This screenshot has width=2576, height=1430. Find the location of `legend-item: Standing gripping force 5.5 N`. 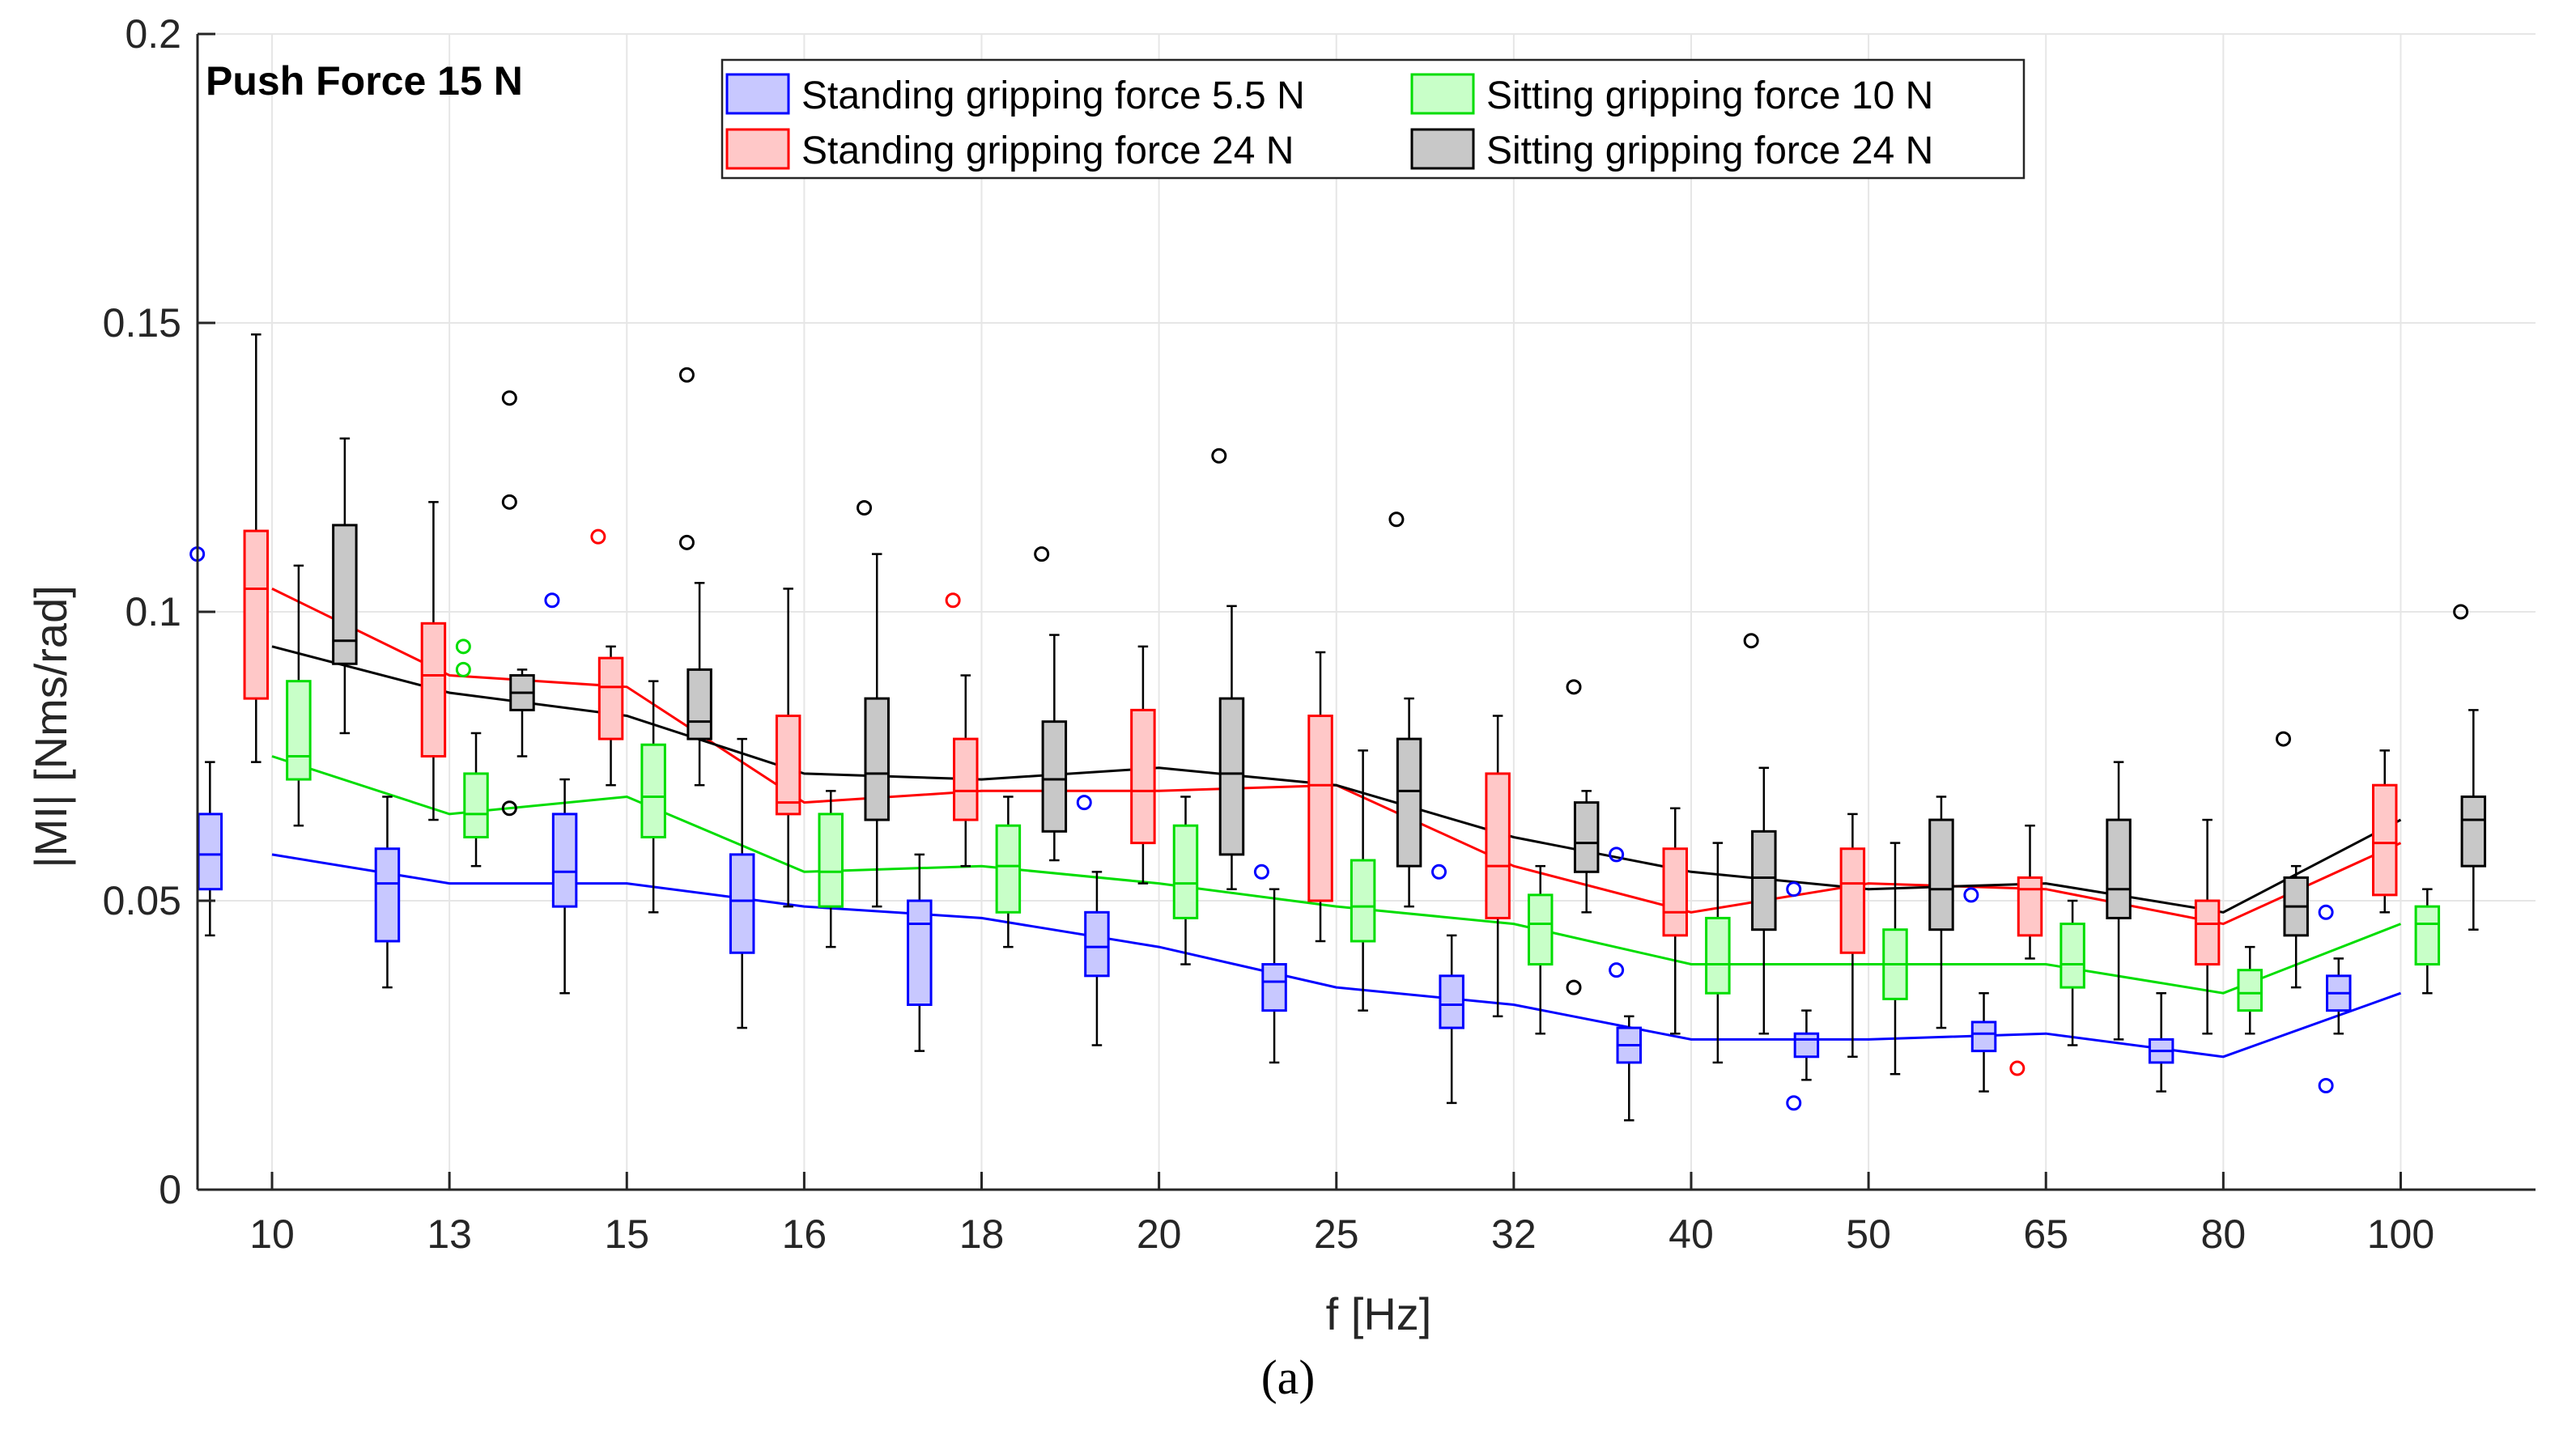

legend-item: Standing gripping force 5.5 N is located at coordinates (1015, 95).